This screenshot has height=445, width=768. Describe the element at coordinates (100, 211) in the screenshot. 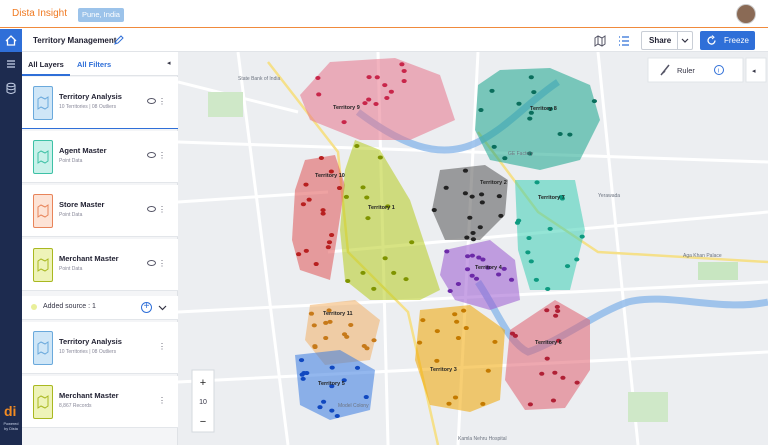

I see `layer-card: Store Master Point Data ⋮` at that location.